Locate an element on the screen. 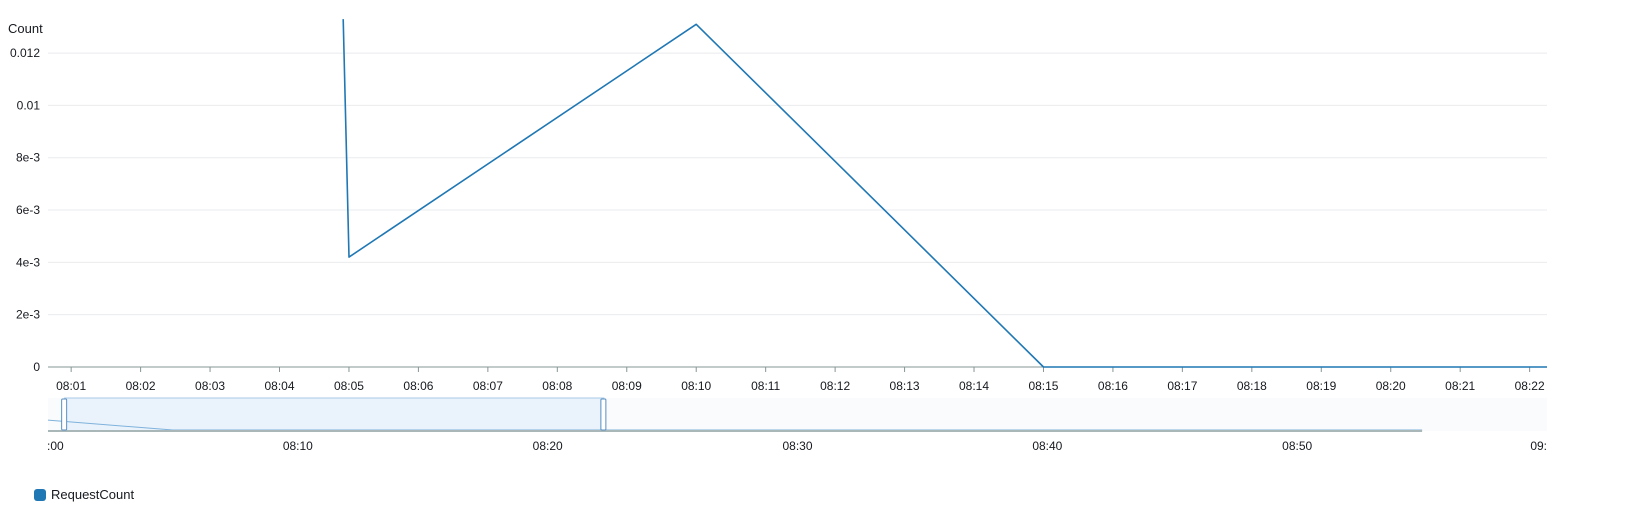  x-tick-label: 08:03 is located at coordinates (210, 386).